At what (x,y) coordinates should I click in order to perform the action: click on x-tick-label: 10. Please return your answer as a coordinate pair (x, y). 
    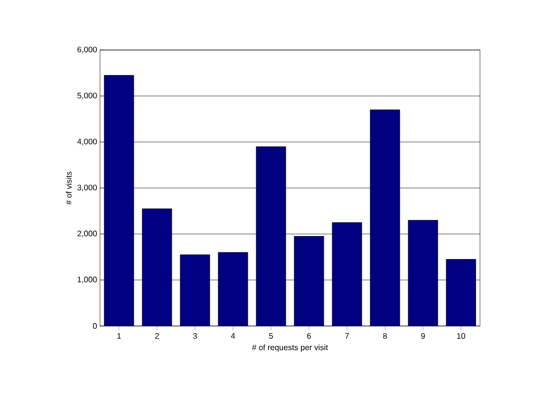
    Looking at the image, I should click on (461, 336).